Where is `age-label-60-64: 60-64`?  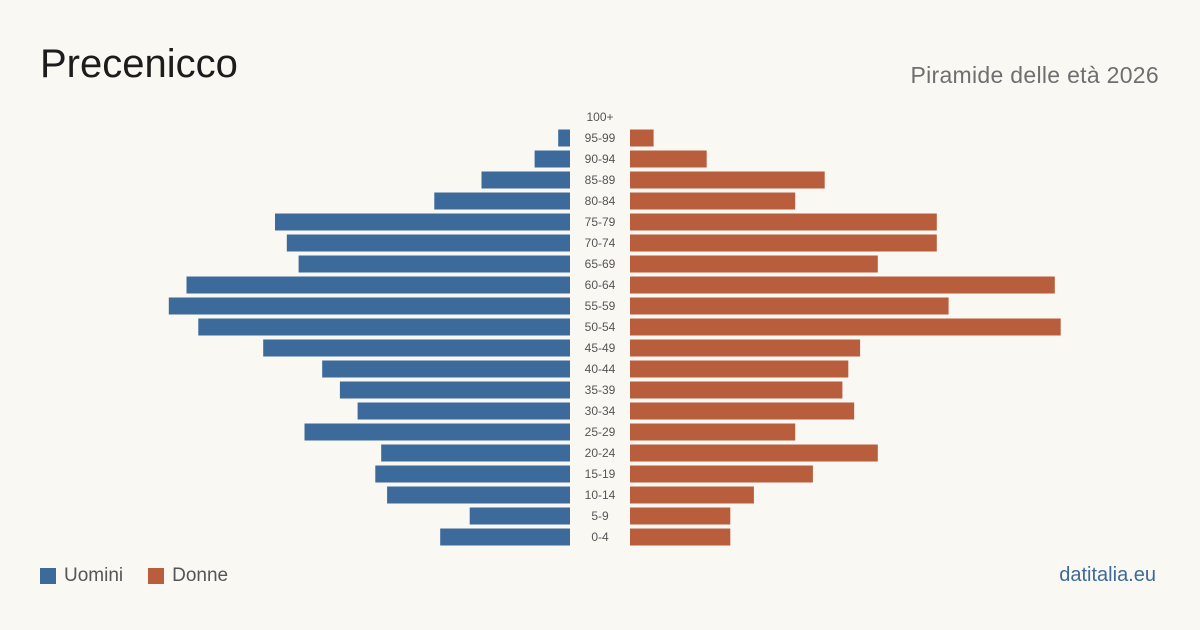
age-label-60-64: 60-64 is located at coordinates (600, 285).